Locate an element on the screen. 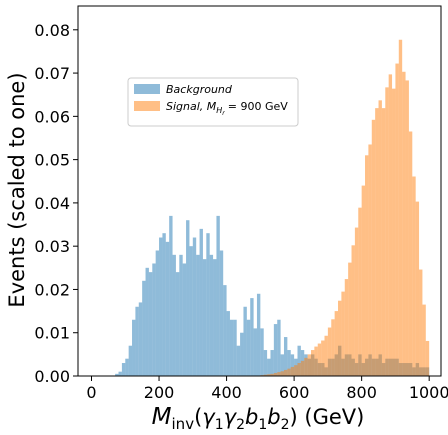 Image resolution: width=448 pixels, height=435 pixels. x-label-g2: γ is located at coordinates (231, 417).